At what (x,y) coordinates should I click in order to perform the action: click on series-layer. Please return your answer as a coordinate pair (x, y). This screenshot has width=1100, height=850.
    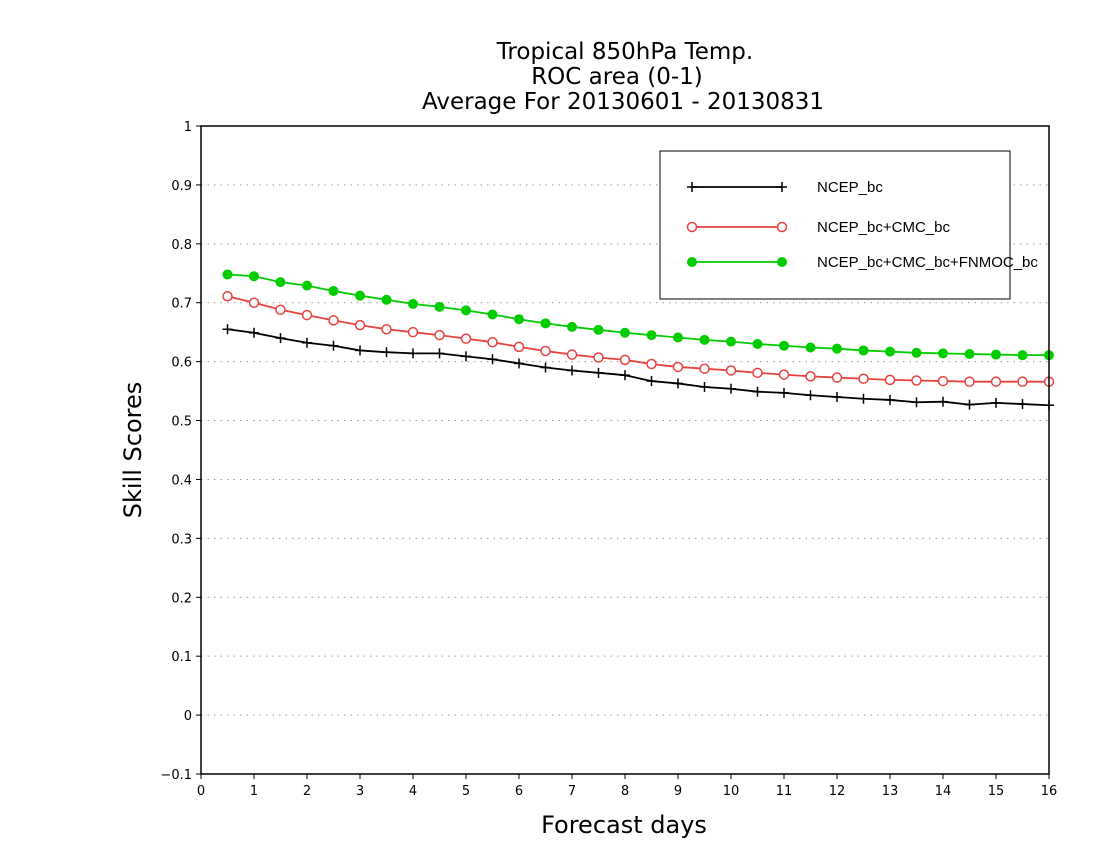
    Looking at the image, I should click on (638, 340).